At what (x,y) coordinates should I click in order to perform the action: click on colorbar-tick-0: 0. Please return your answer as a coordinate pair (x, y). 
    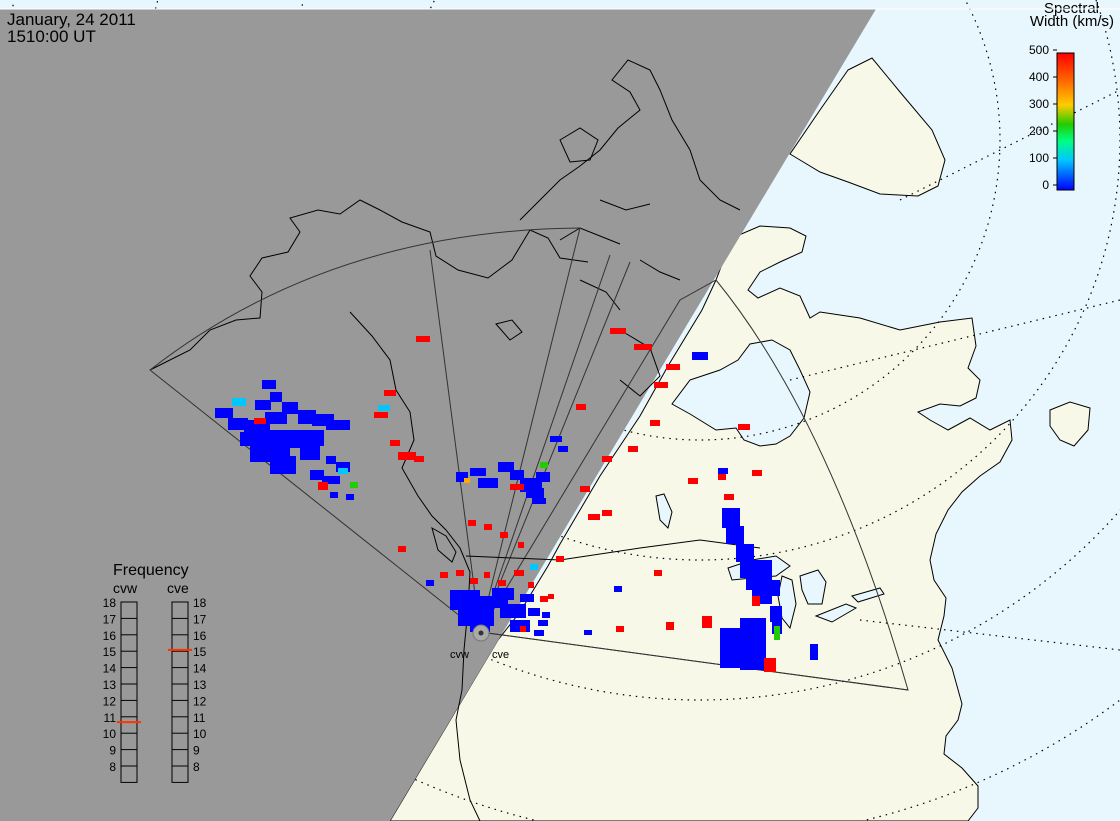
    Looking at the image, I should click on (1045, 185).